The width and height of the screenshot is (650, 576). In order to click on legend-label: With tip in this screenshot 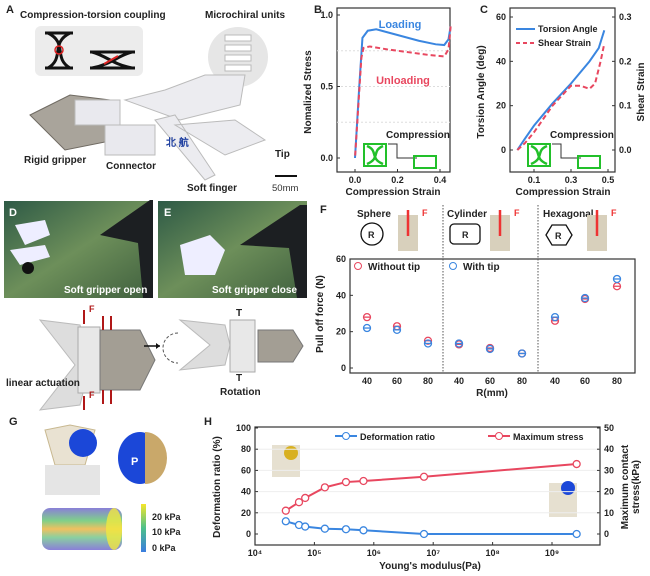, I will do `click(481, 267)`.